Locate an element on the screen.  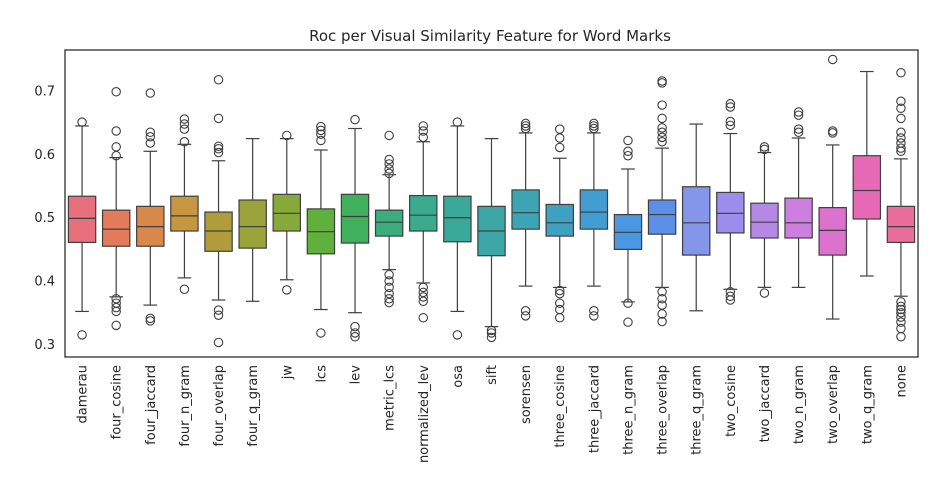
box-group-three_jaccard is located at coordinates (594, 219).